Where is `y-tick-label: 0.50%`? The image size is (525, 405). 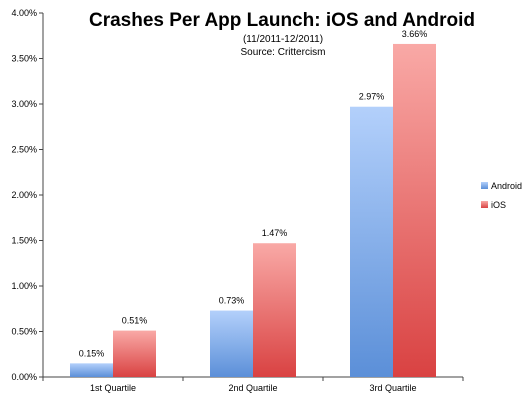
y-tick-label: 0.50% is located at coordinates (24, 332).